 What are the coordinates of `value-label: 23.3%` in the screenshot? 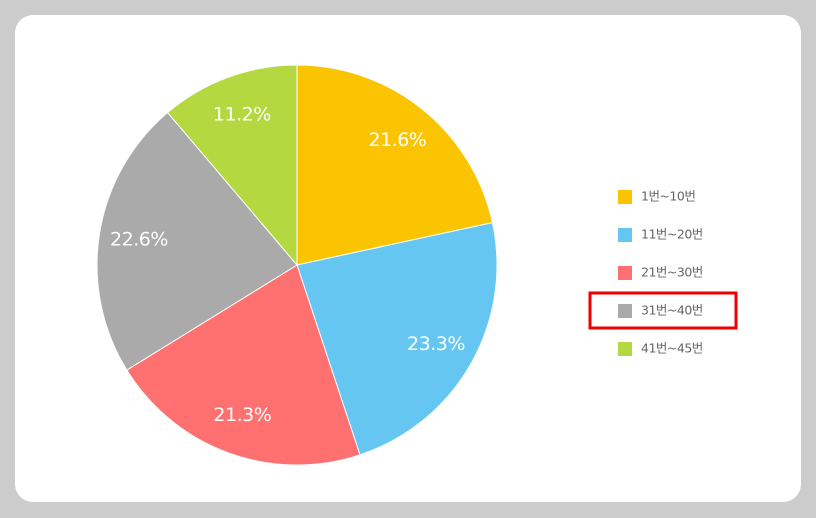 It's located at (436, 344).